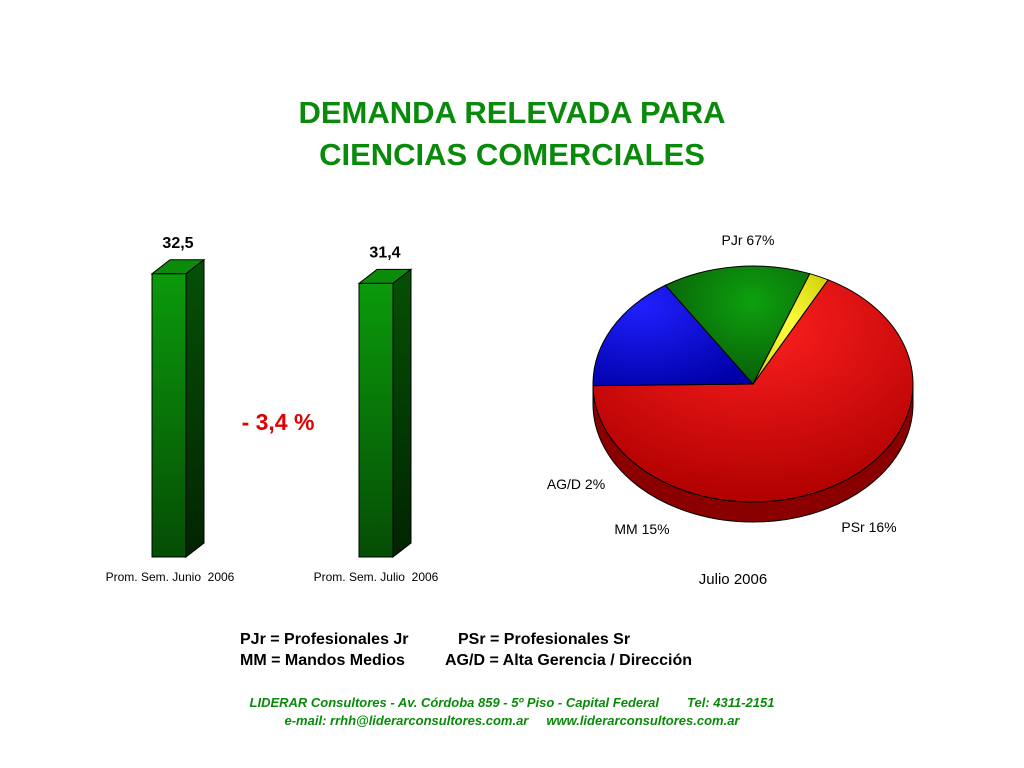  I want to click on pie-slice-mm, so click(737, 325).